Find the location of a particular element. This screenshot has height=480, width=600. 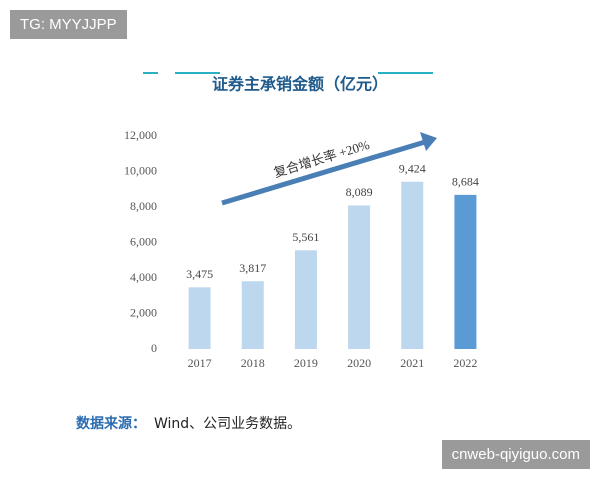

growth-arrow-head is located at coordinates (428, 141).